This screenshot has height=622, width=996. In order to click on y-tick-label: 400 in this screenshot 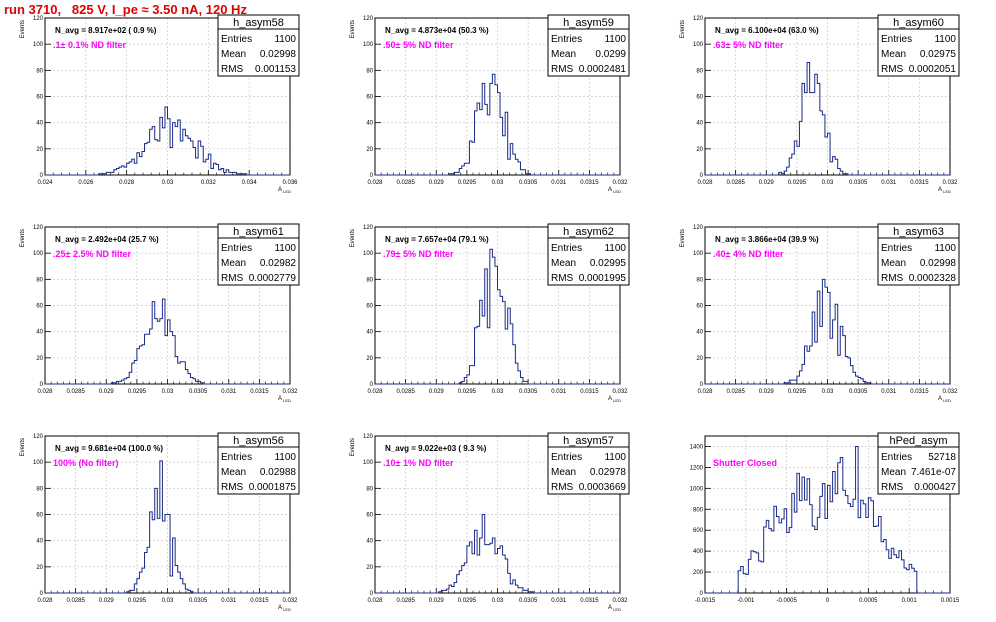, I will do `click(698, 552)`.